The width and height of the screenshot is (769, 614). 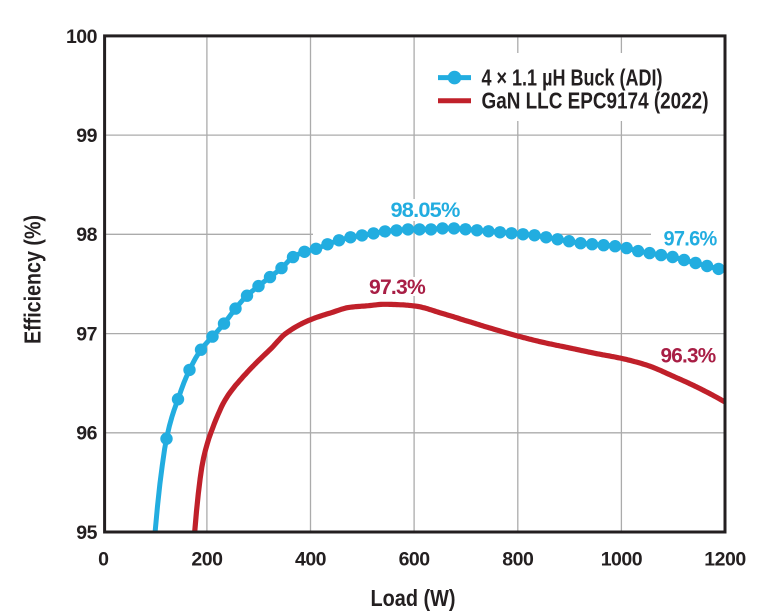 What do you see at coordinates (311, 560) in the screenshot?
I see `svg-text: 400` at bounding box center [311, 560].